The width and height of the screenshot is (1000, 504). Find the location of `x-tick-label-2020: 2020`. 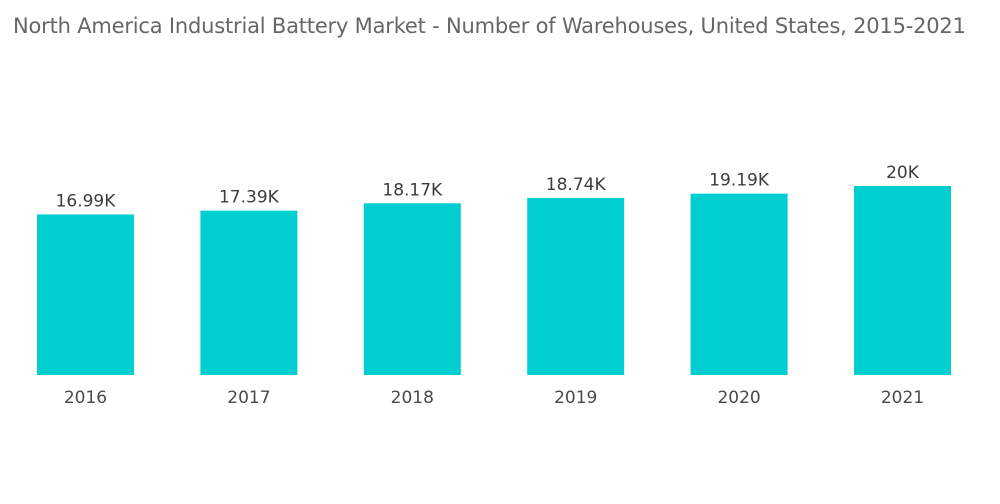

x-tick-label-2020: 2020 is located at coordinates (738, 398).